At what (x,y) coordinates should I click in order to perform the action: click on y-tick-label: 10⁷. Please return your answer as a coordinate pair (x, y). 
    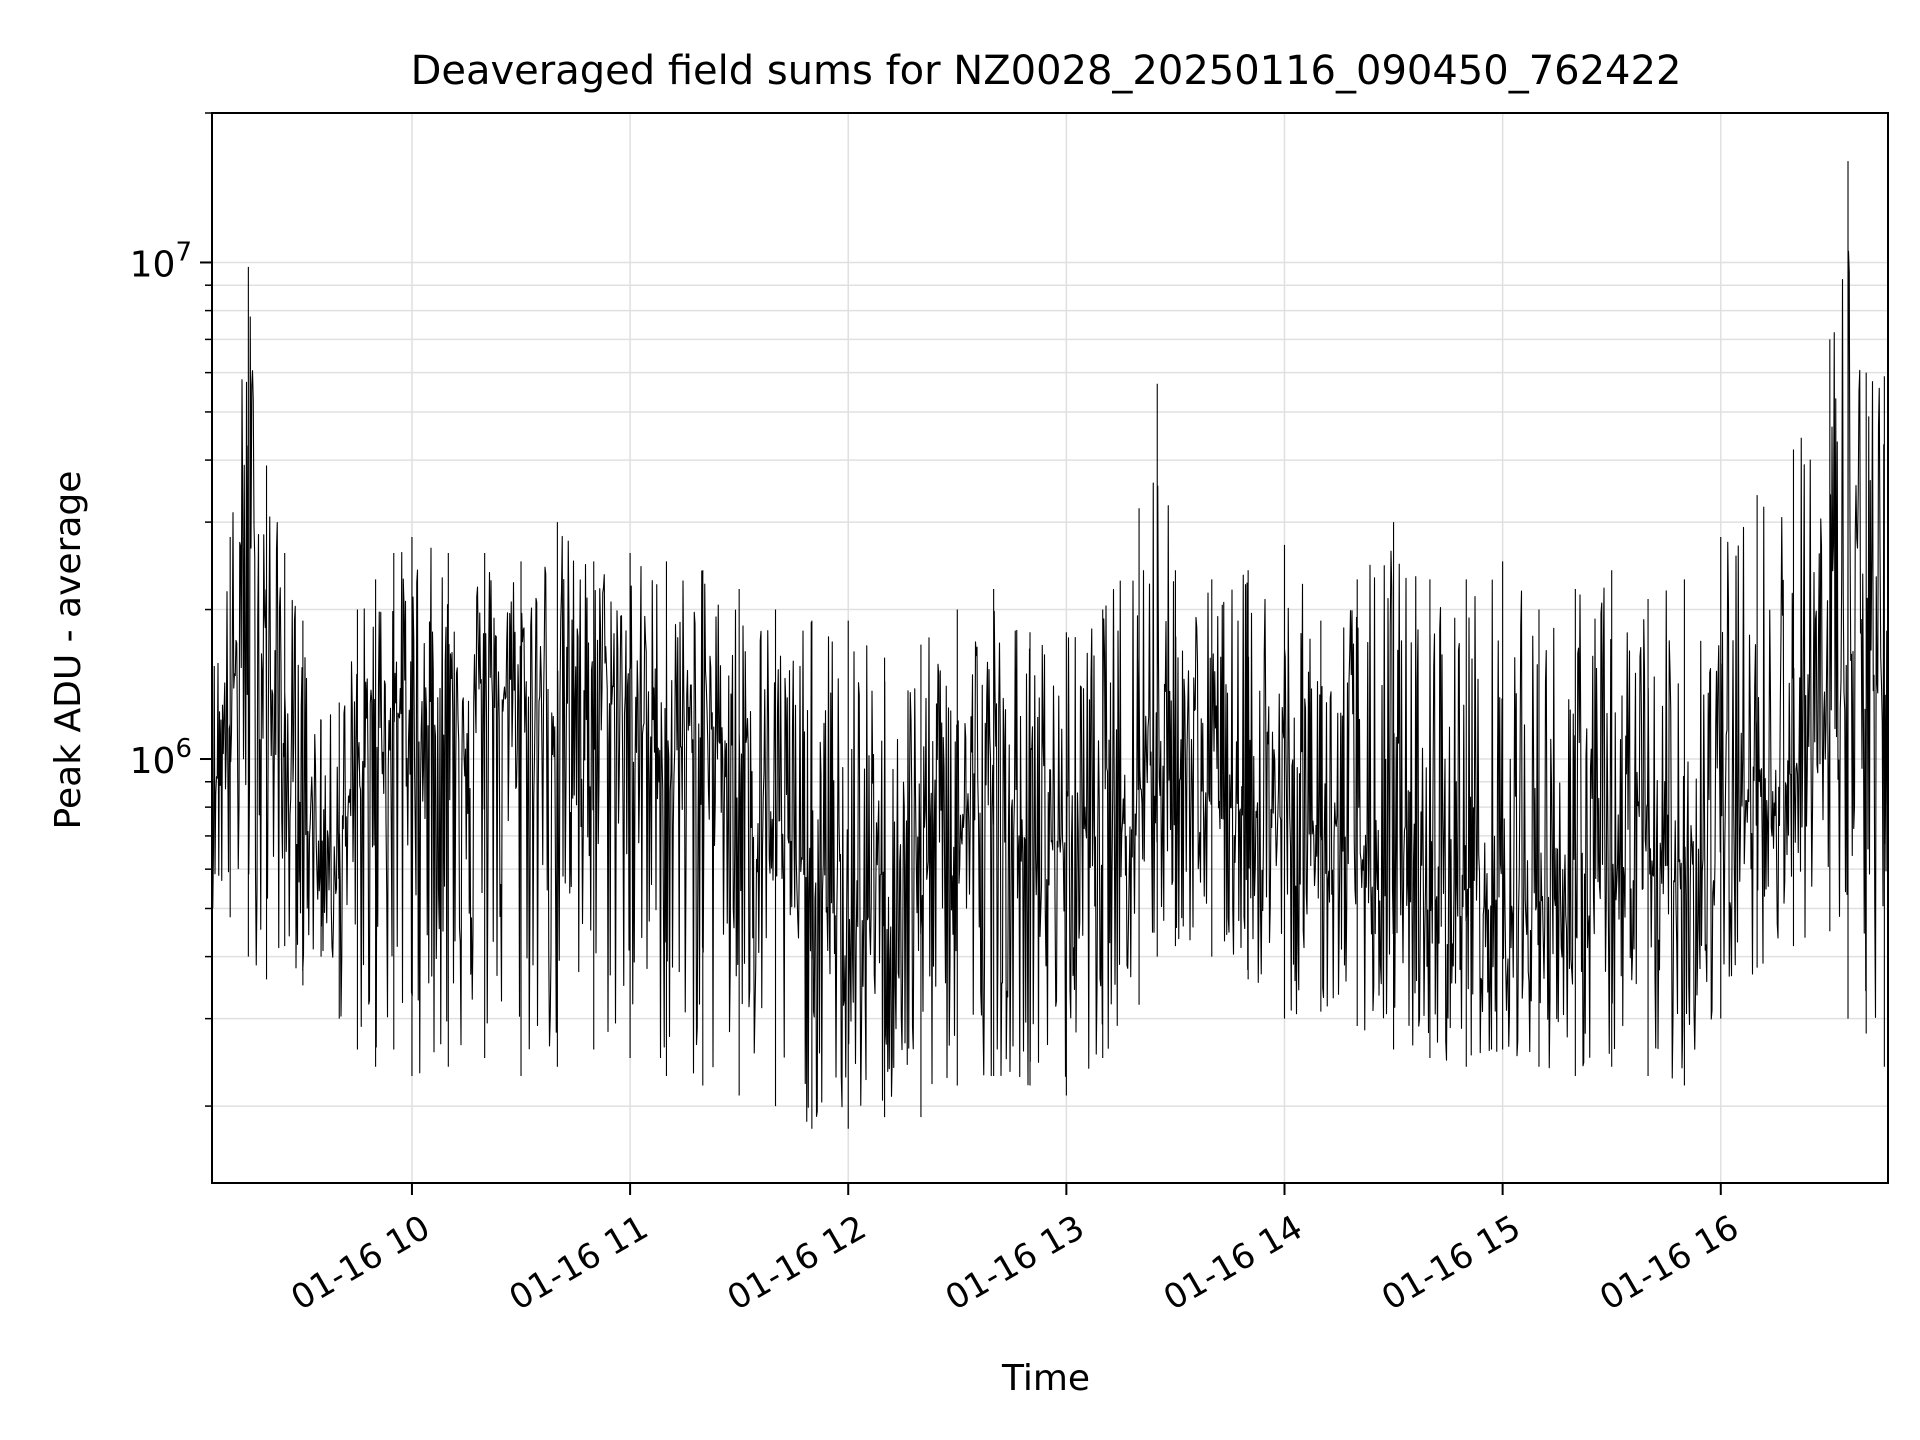
    Looking at the image, I should click on (161, 261).